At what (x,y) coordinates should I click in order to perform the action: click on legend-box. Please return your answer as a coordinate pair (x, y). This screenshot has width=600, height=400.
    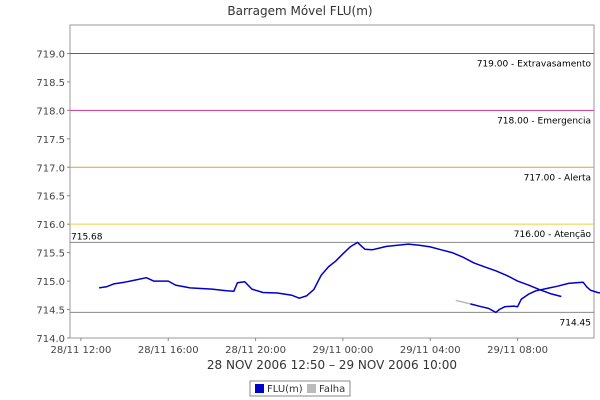
    Looking at the image, I should click on (300, 388).